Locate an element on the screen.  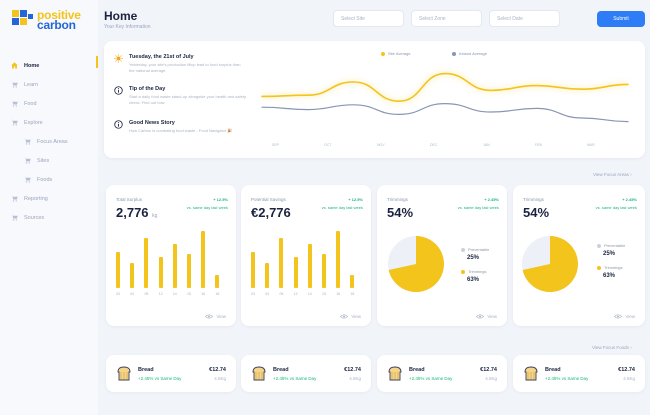
sidebar-item-food: Food is located at coordinates (52, 103).